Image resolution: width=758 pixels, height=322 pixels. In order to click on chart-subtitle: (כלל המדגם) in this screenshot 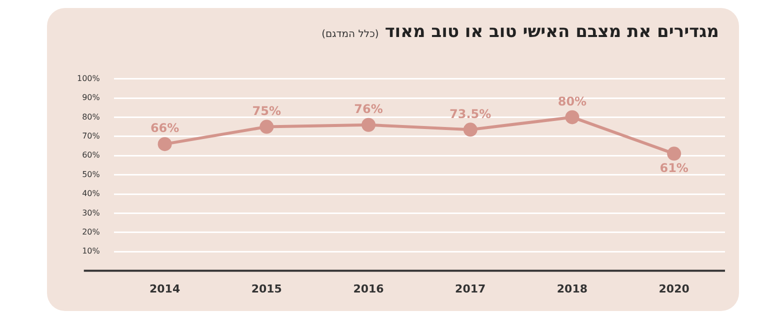, I will do `click(350, 34)`.